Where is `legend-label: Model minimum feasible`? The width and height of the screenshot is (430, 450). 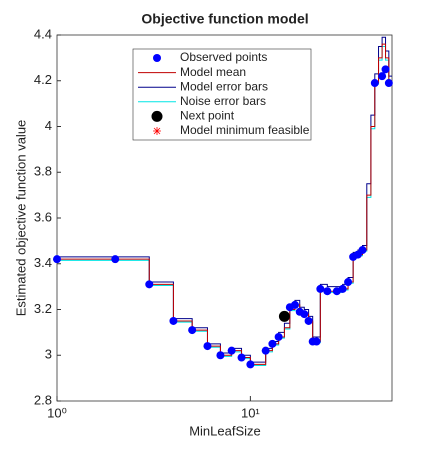
legend-label: Model minimum feasible is located at coordinates (245, 130).